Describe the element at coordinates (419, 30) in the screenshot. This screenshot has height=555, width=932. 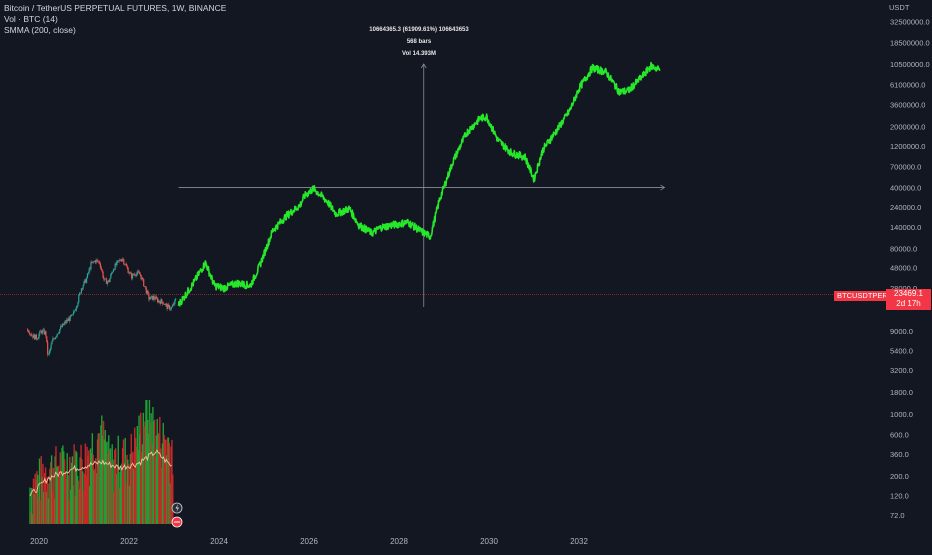
I see `measure-range: 10664365.3 (61909.61%) 106643653` at that location.